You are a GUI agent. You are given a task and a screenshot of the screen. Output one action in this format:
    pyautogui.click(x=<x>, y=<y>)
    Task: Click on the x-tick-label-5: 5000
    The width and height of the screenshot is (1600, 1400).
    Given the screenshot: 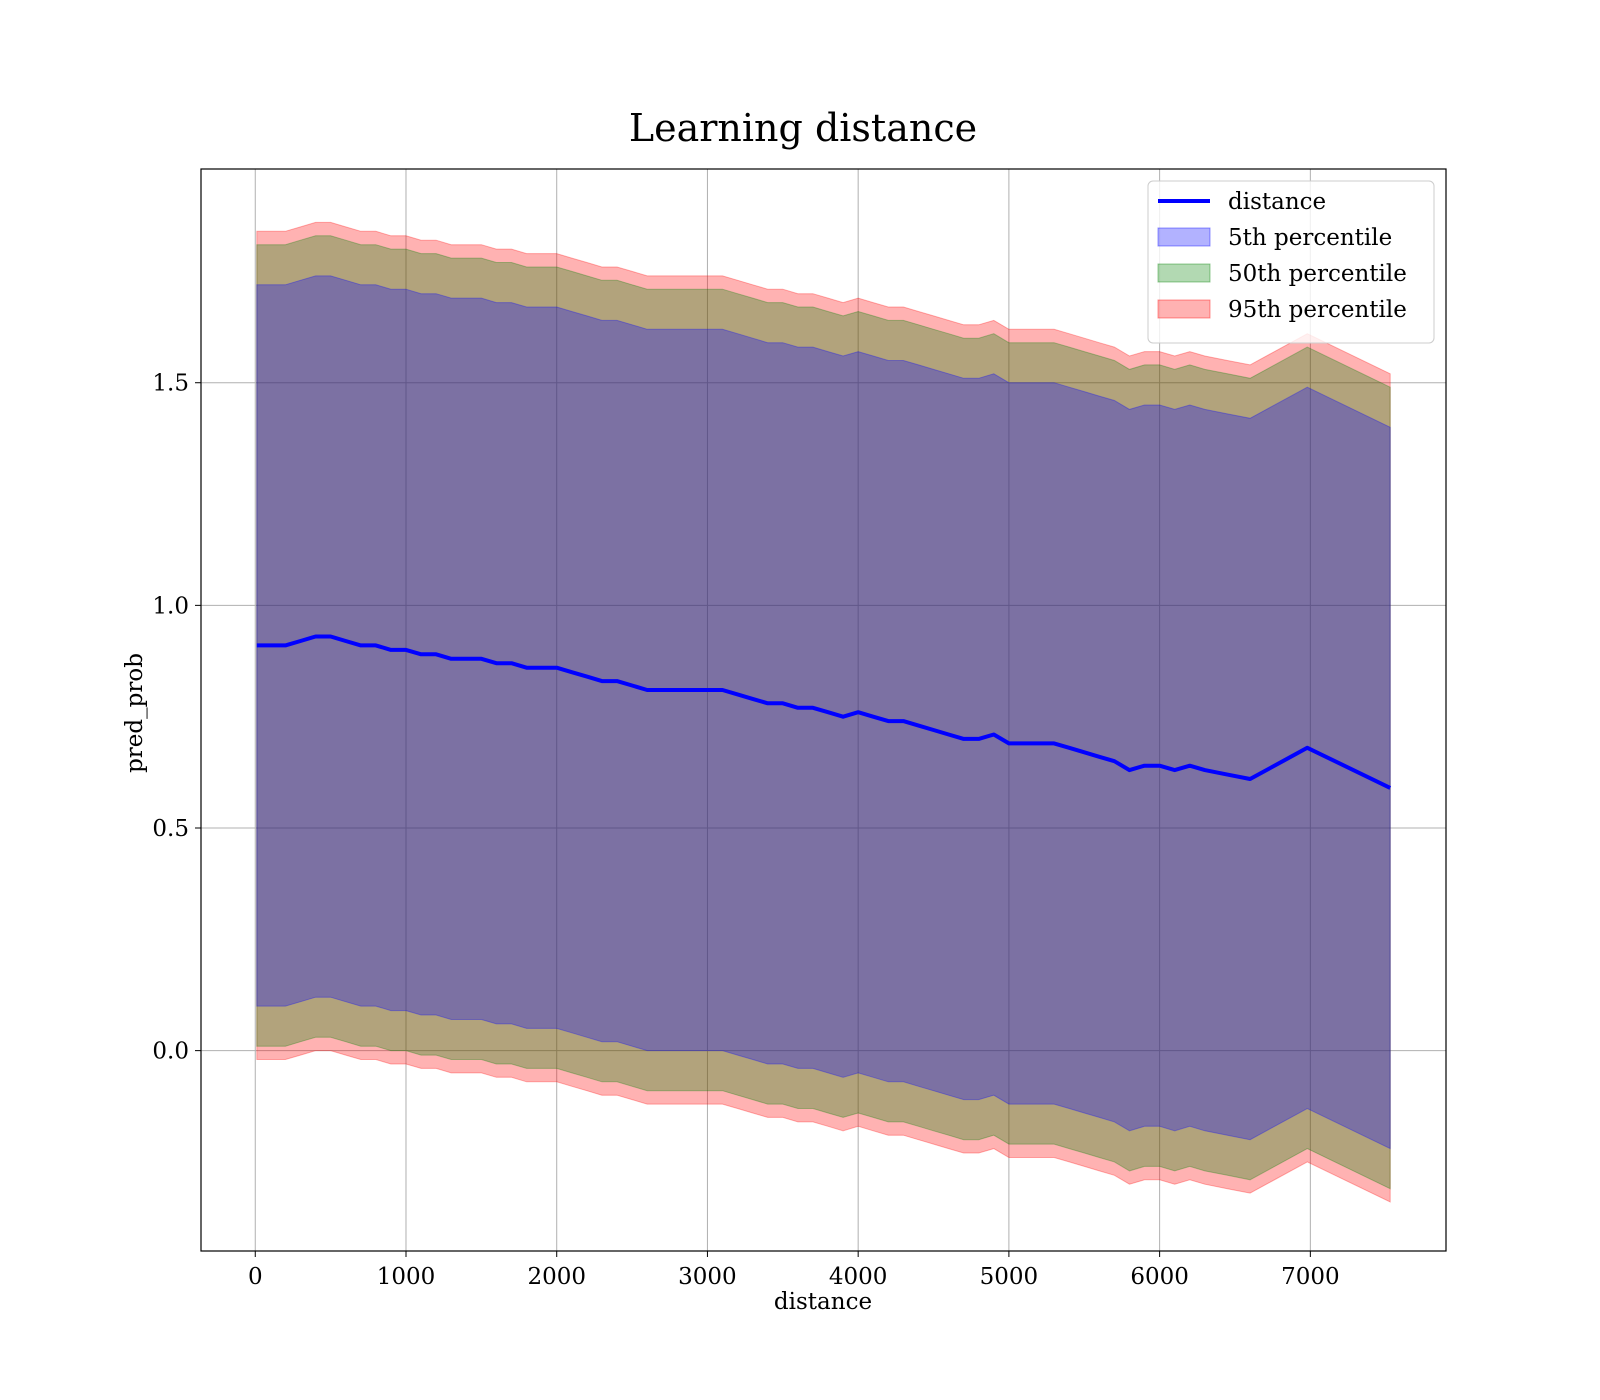 What is the action you would take?
    pyautogui.click(x=1009, y=1277)
    